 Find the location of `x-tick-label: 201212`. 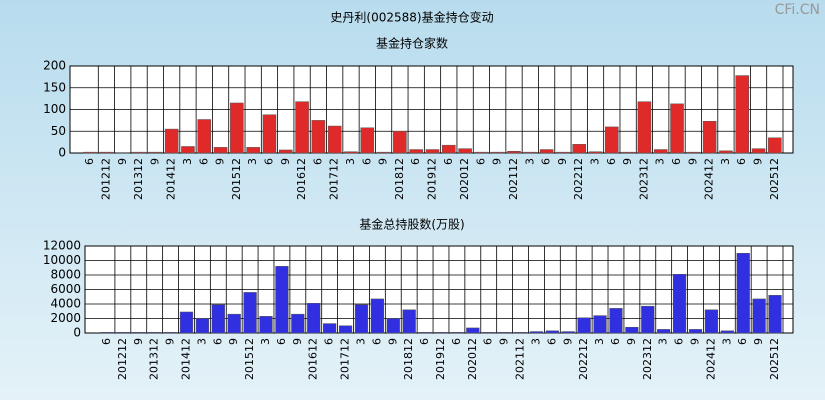

x-tick-label: 201212 is located at coordinates (105, 179).